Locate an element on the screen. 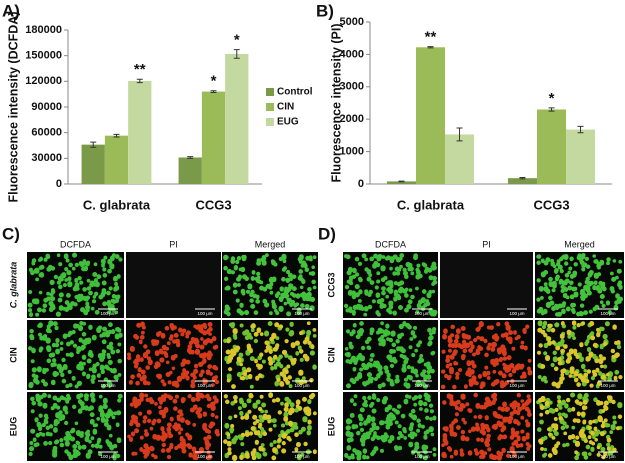 The width and height of the screenshot is (625, 463). panel-label: A) is located at coordinates (11, 10).